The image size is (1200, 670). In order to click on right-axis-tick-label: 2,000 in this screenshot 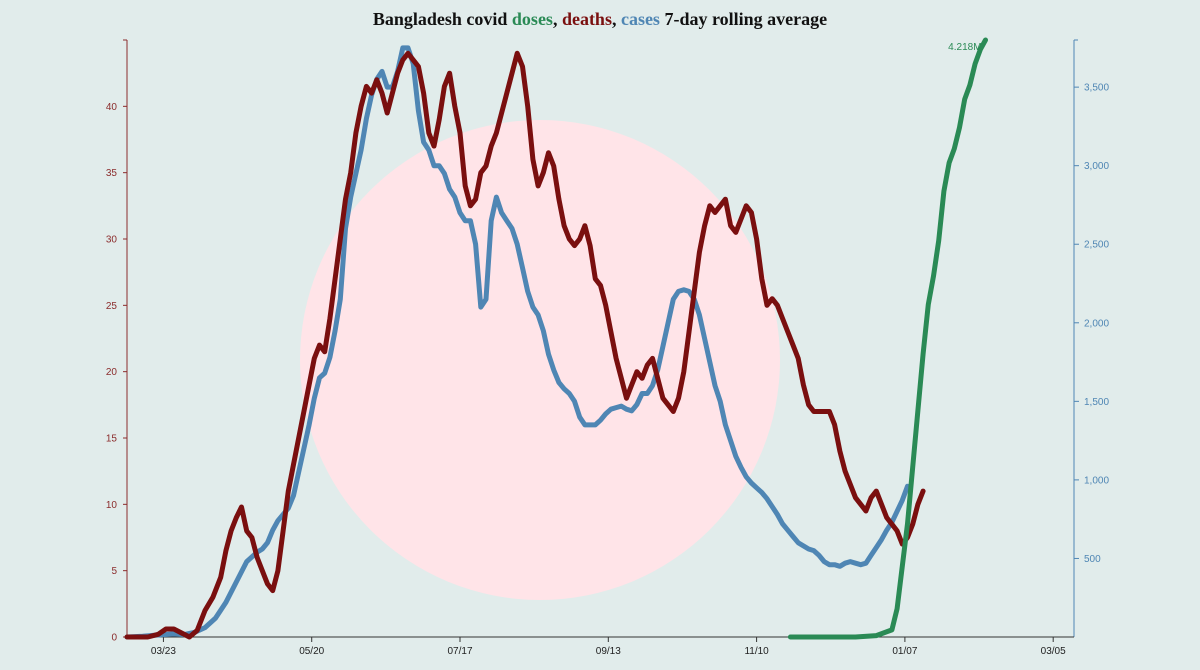, I will do `click(1096, 323)`.